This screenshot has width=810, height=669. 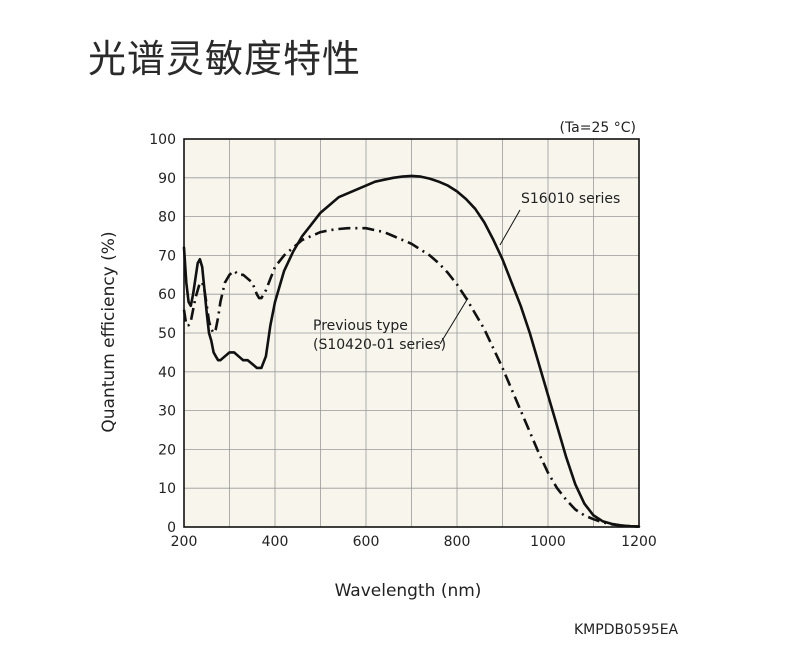 What do you see at coordinates (184, 542) in the screenshot?
I see `x-tick-label: 200` at bounding box center [184, 542].